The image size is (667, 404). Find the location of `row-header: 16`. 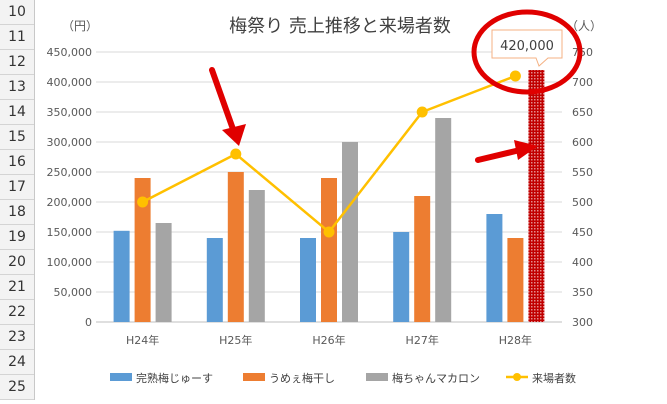

row-header: 16 is located at coordinates (17, 162).